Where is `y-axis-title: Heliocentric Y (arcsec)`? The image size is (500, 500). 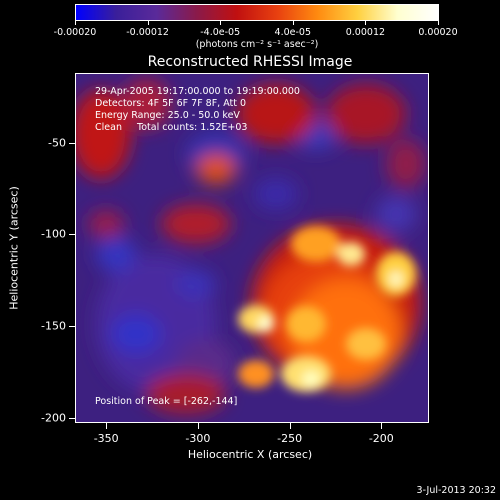
y-axis-title: Heliocentric Y (arcsec) is located at coordinates (14, 248).